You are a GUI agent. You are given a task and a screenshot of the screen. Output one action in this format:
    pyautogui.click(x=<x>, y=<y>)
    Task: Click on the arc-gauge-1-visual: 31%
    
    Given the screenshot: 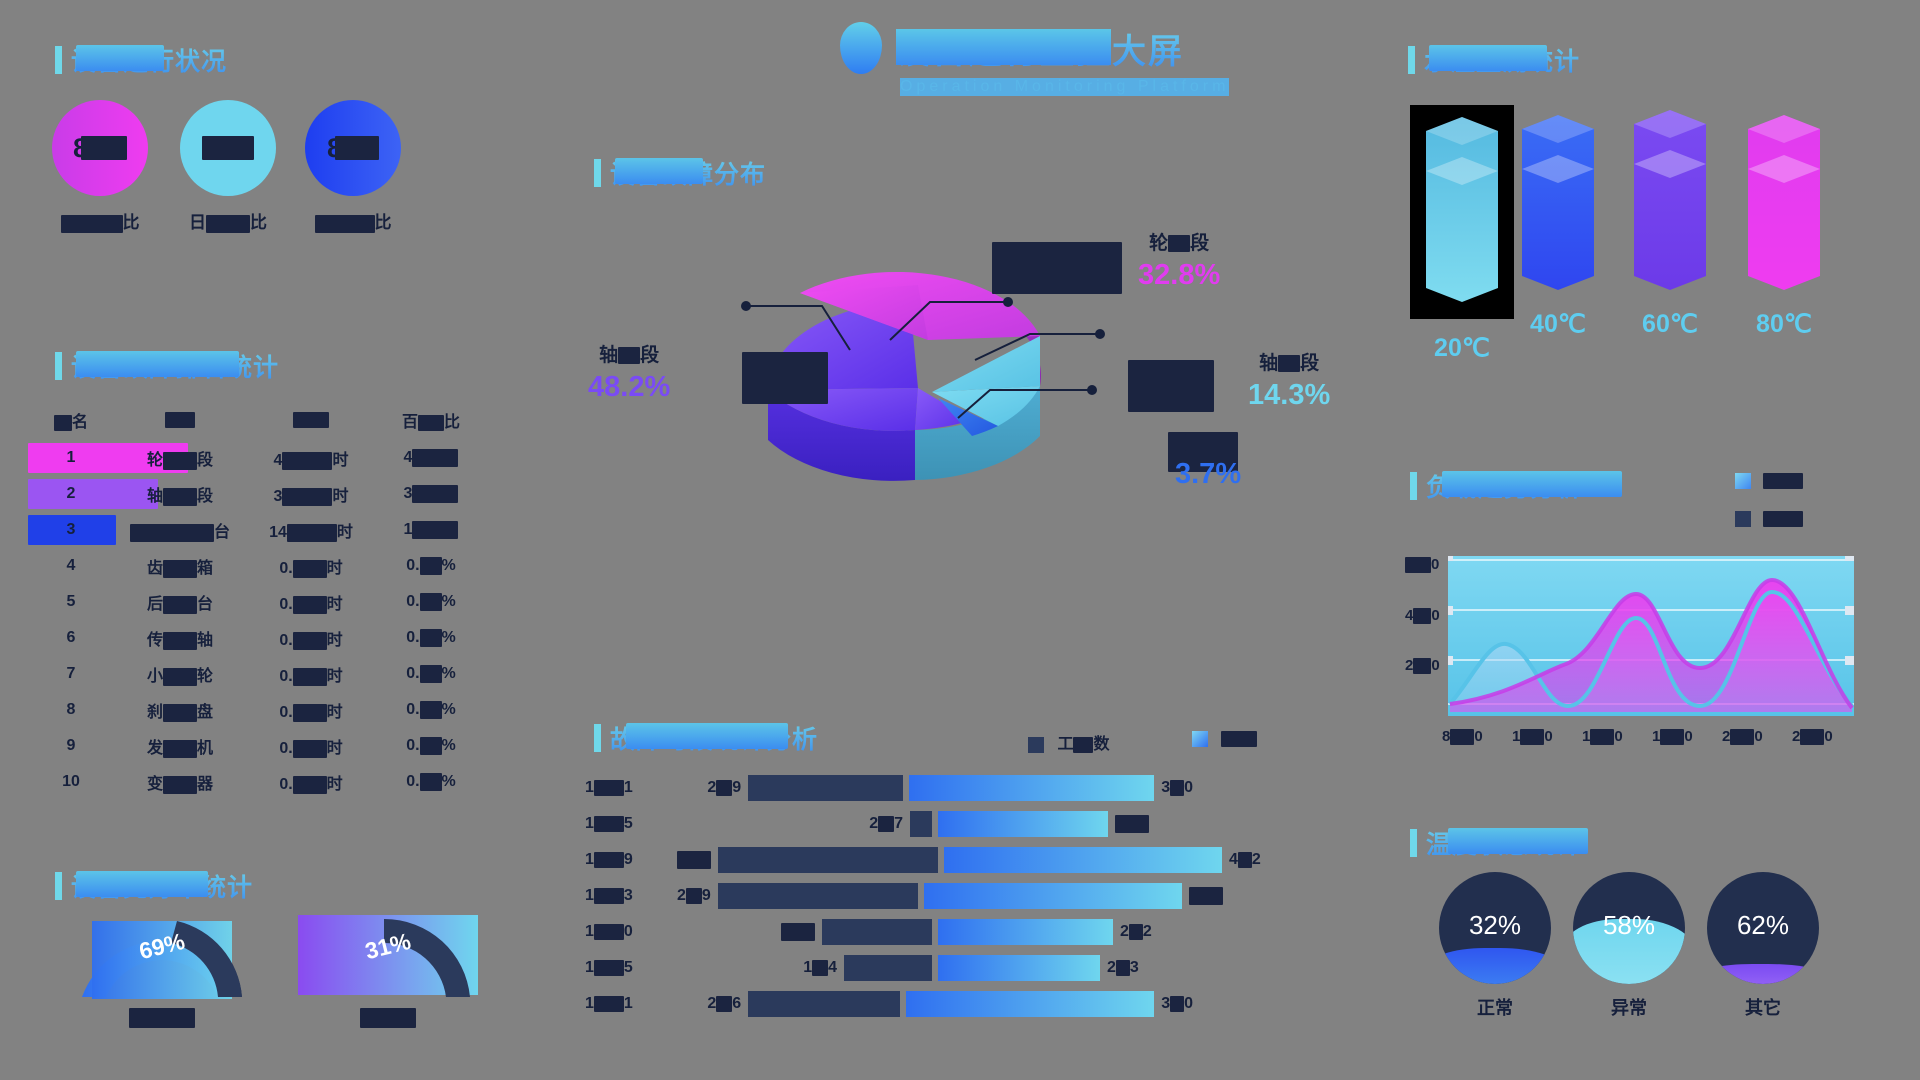 What is the action you would take?
    pyautogui.click(x=388, y=953)
    